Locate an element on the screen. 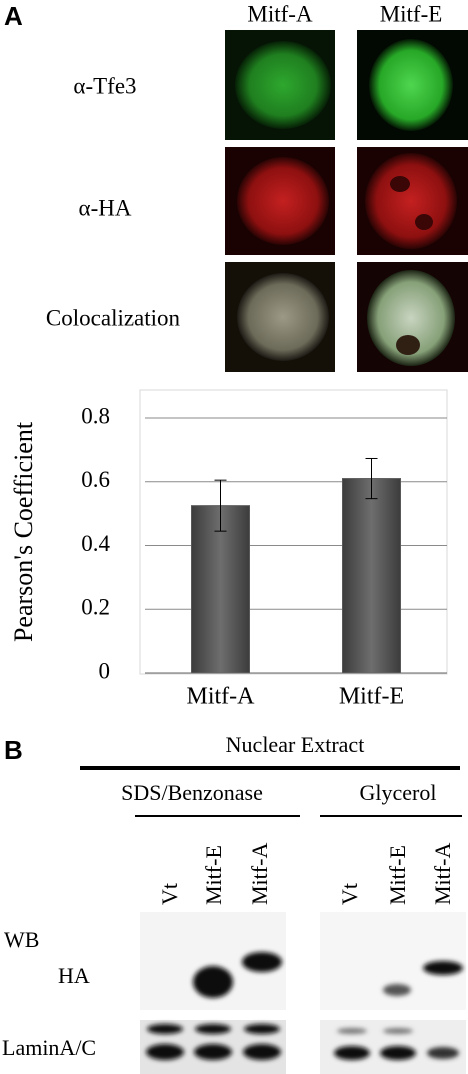 The height and width of the screenshot is (1074, 468). y-tick-label: 0.2 is located at coordinates (95, 607).